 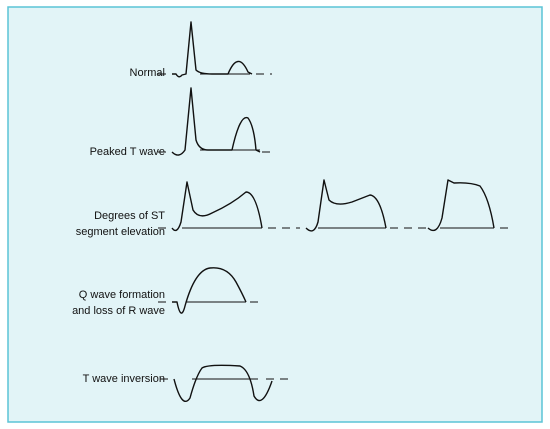 What do you see at coordinates (120, 232) in the screenshot?
I see `label: segment elevation` at bounding box center [120, 232].